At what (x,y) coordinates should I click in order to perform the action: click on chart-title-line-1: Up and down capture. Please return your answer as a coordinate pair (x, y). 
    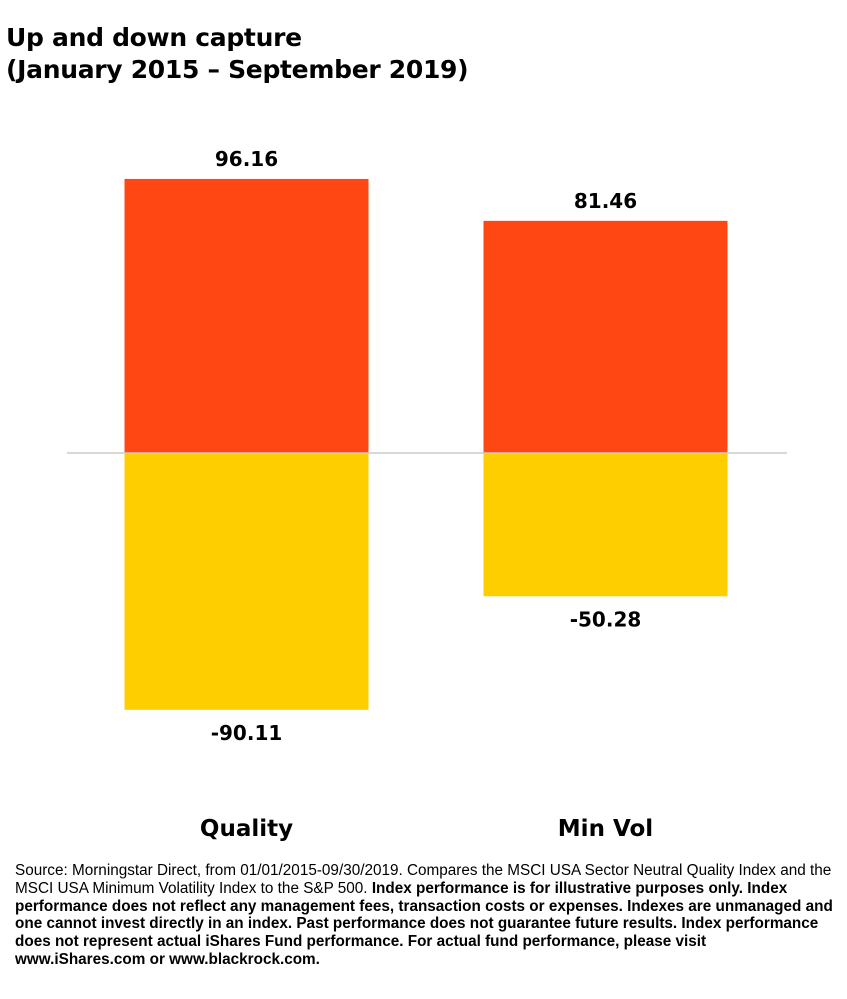
    Looking at the image, I should click on (154, 37).